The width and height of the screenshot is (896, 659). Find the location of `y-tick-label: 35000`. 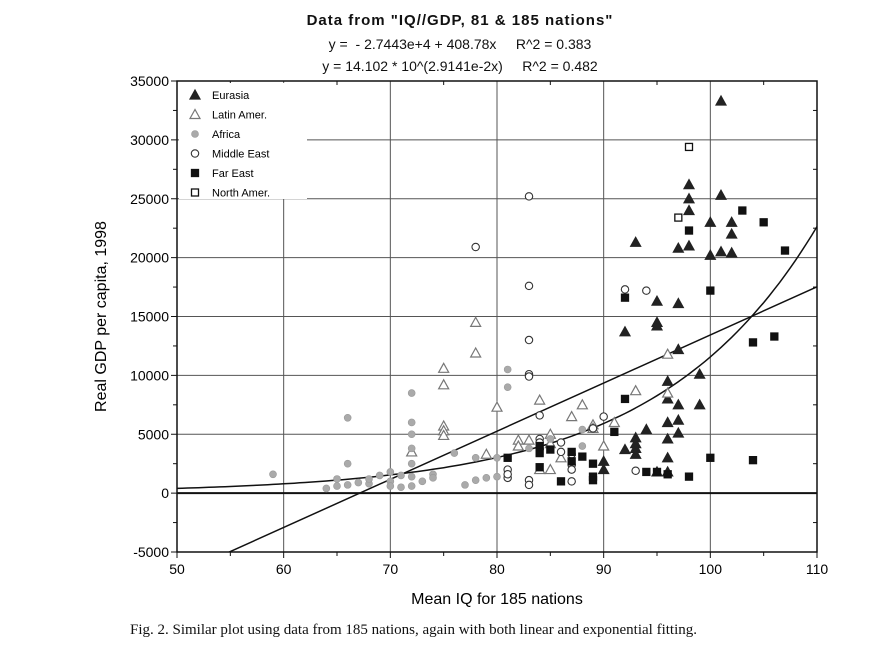

y-tick-label: 35000 is located at coordinates (149, 81).